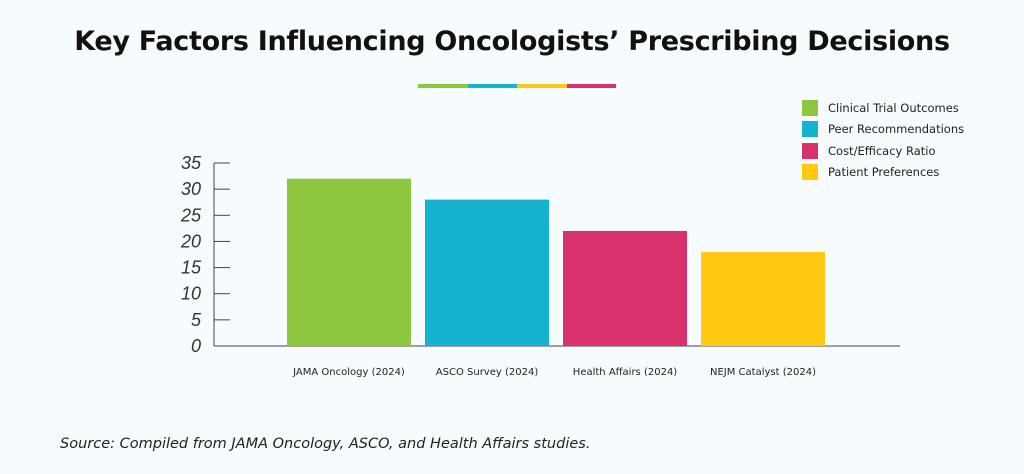 The height and width of the screenshot is (474, 1024). Describe the element at coordinates (591, 86) in the screenshot. I see `divider-segment-pink` at that location.